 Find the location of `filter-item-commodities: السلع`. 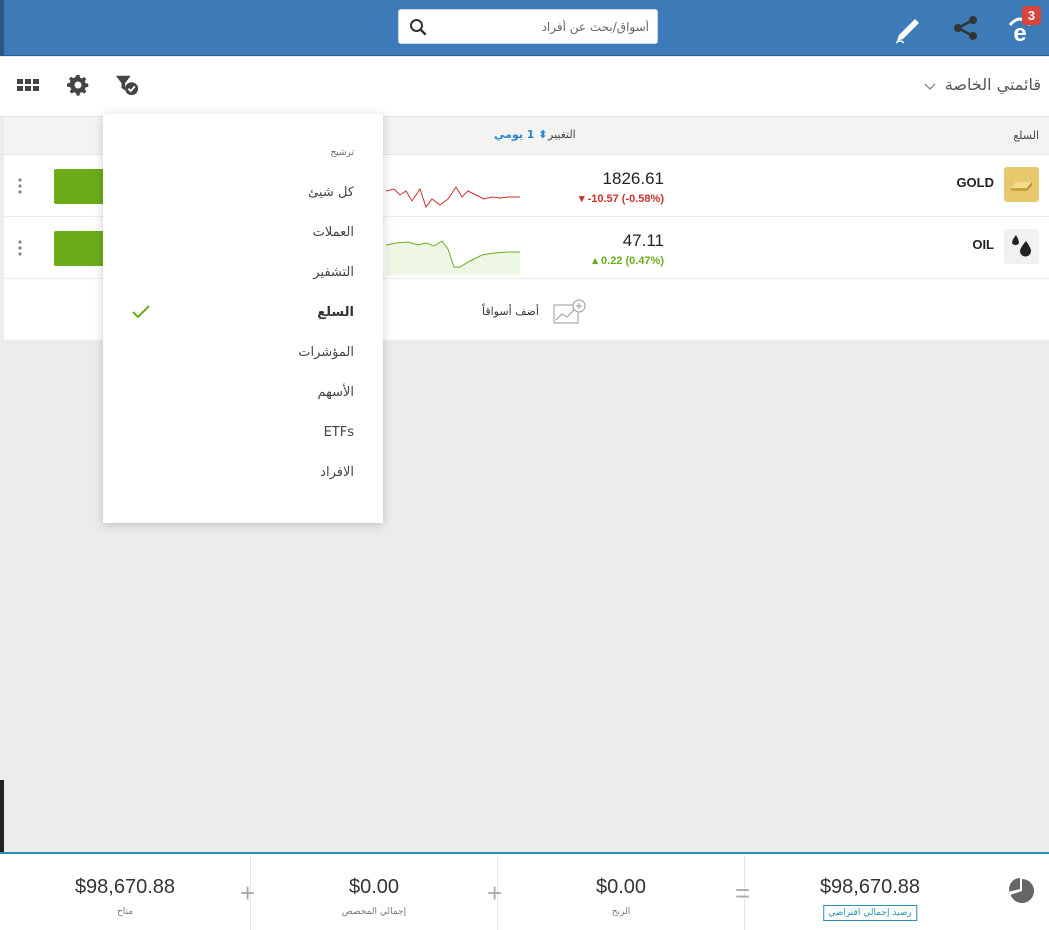

filter-item-commodities: السلع is located at coordinates (243, 313).